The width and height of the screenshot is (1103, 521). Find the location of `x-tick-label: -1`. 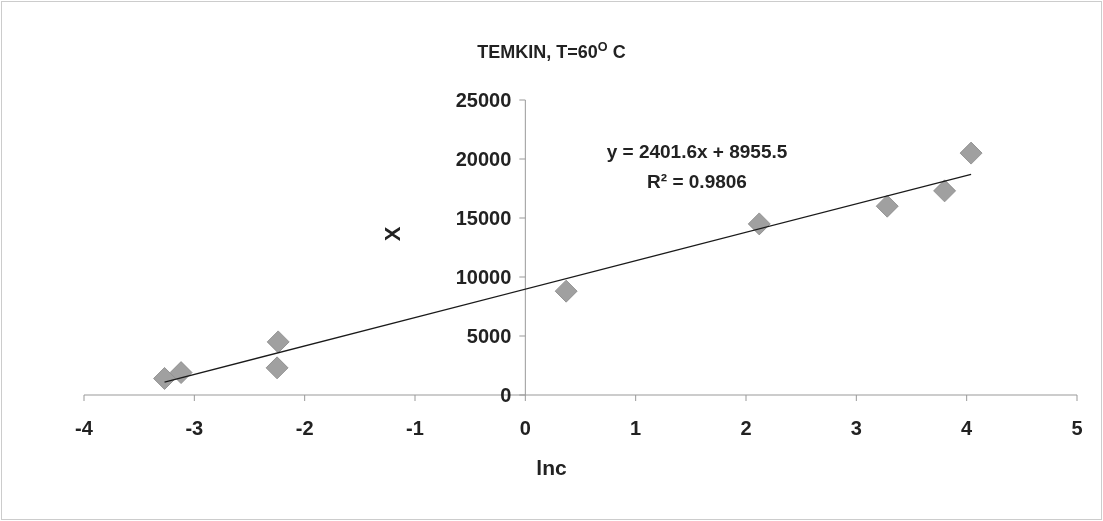

x-tick-label: -1 is located at coordinates (415, 428).